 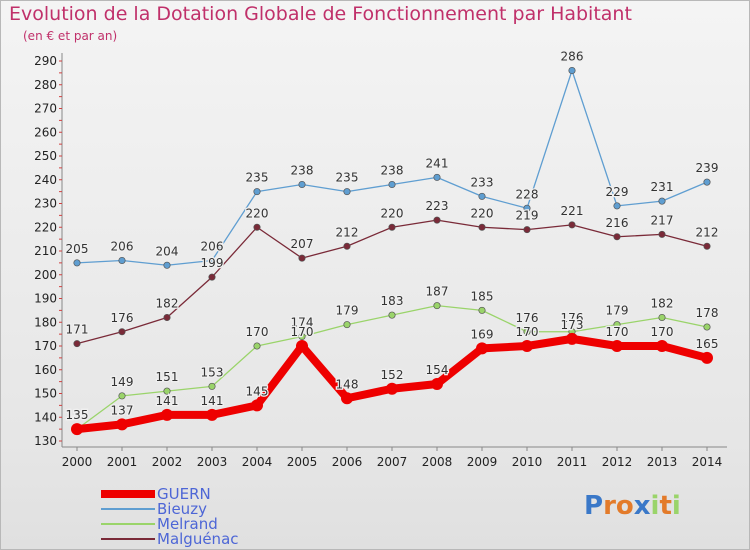 What do you see at coordinates (707, 232) in the screenshot?
I see `data-label: 212` at bounding box center [707, 232].